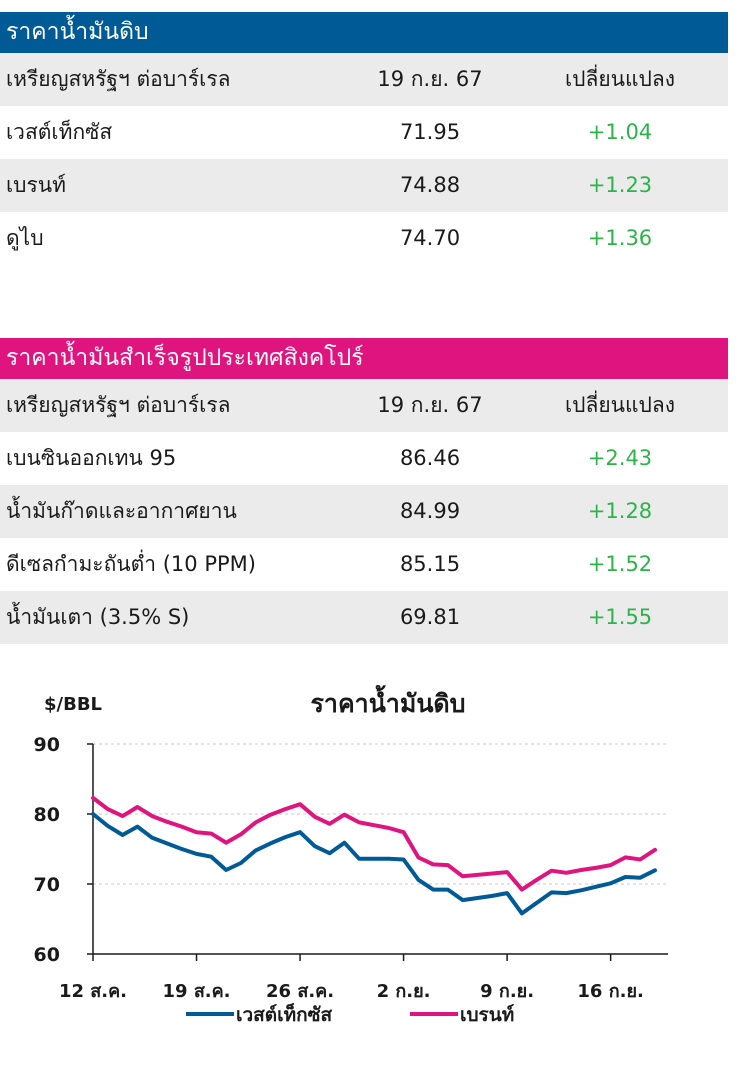  Describe the element at coordinates (620, 238) in the screenshot. I see `row-change: +1.36` at that location.